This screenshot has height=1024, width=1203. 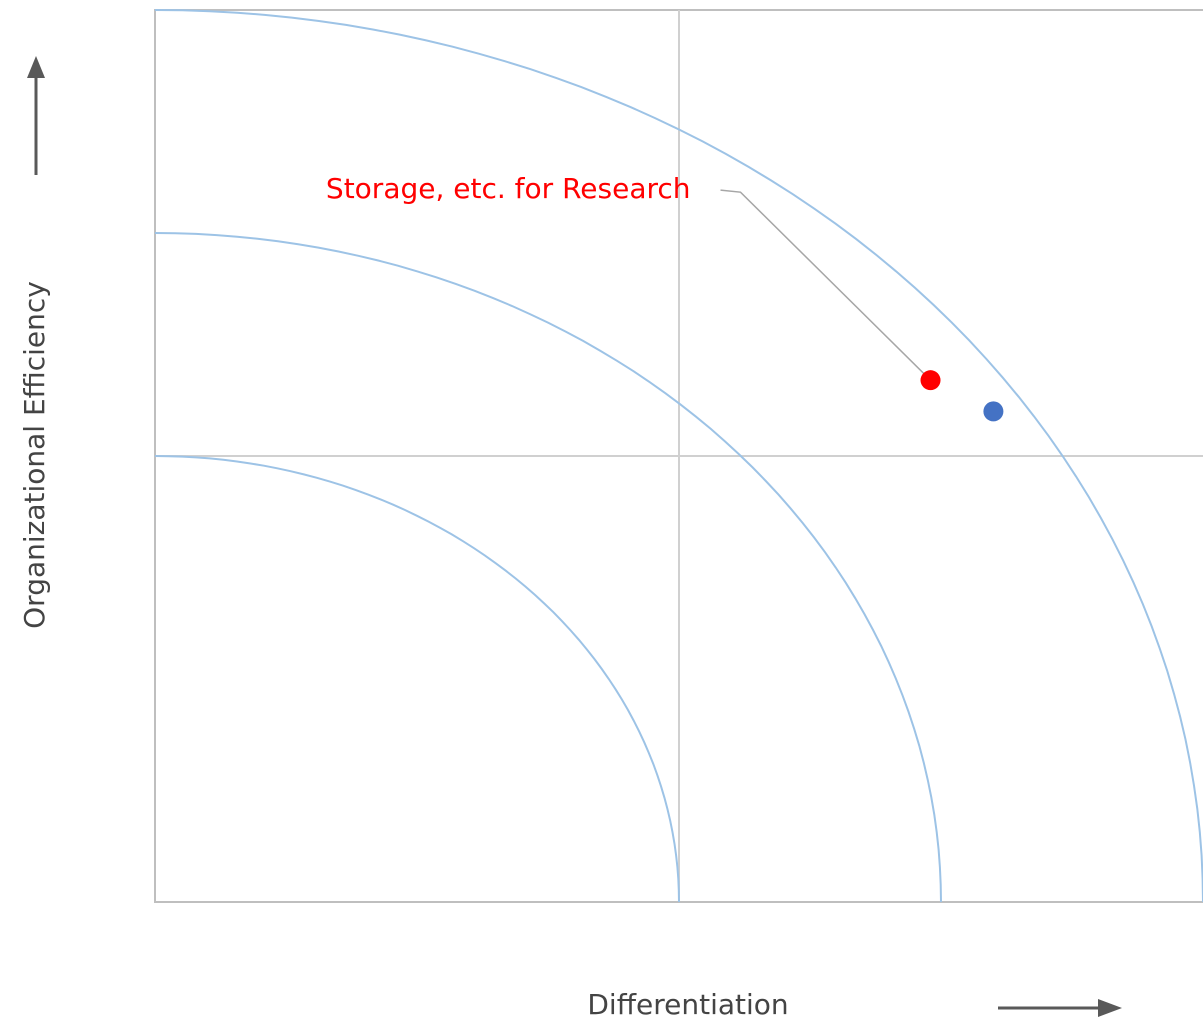 What do you see at coordinates (687, 1004) in the screenshot?
I see `x-axis-label: Differentiation` at bounding box center [687, 1004].